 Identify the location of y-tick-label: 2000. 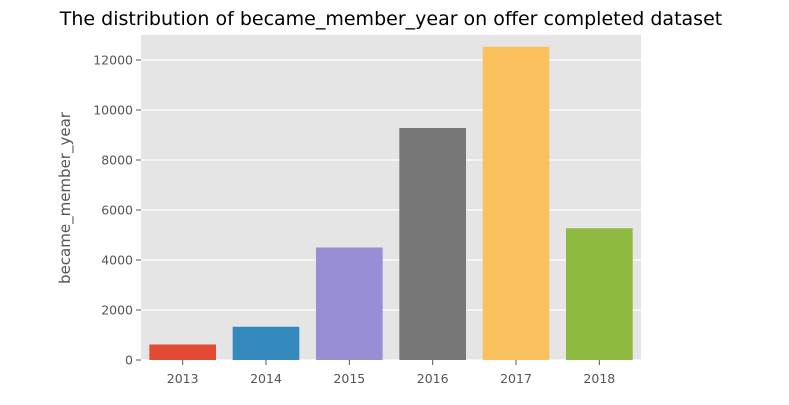
(117, 310).